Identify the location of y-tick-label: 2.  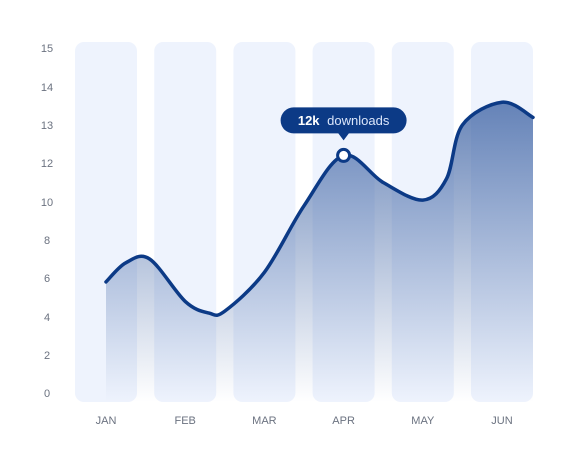
(47, 356).